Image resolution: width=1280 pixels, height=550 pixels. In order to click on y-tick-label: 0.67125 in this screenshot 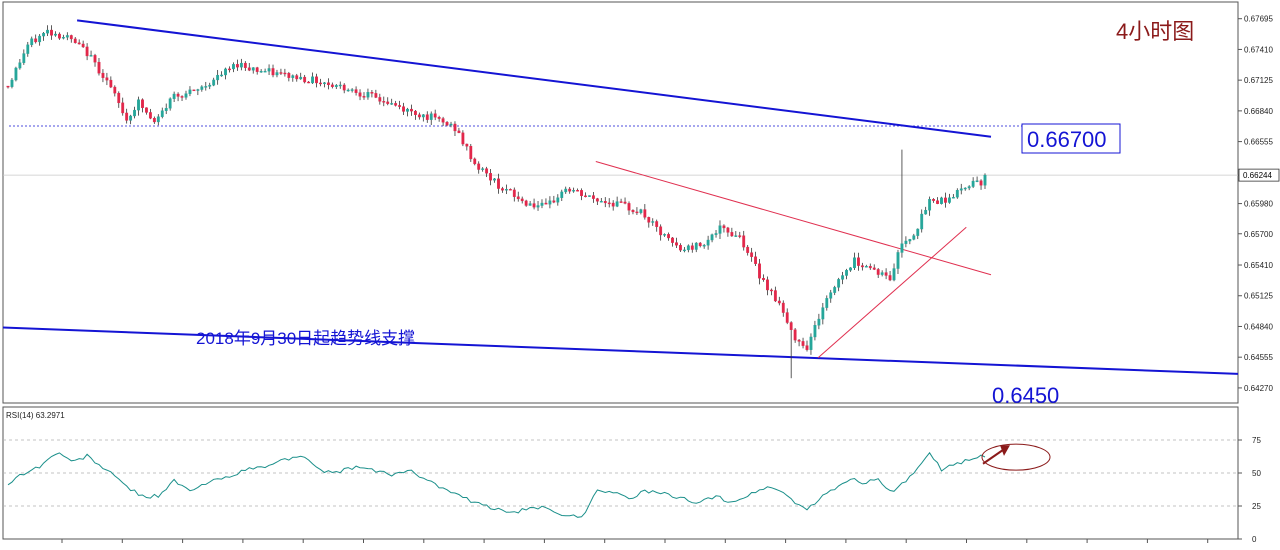, I will do `click(1258, 80)`.